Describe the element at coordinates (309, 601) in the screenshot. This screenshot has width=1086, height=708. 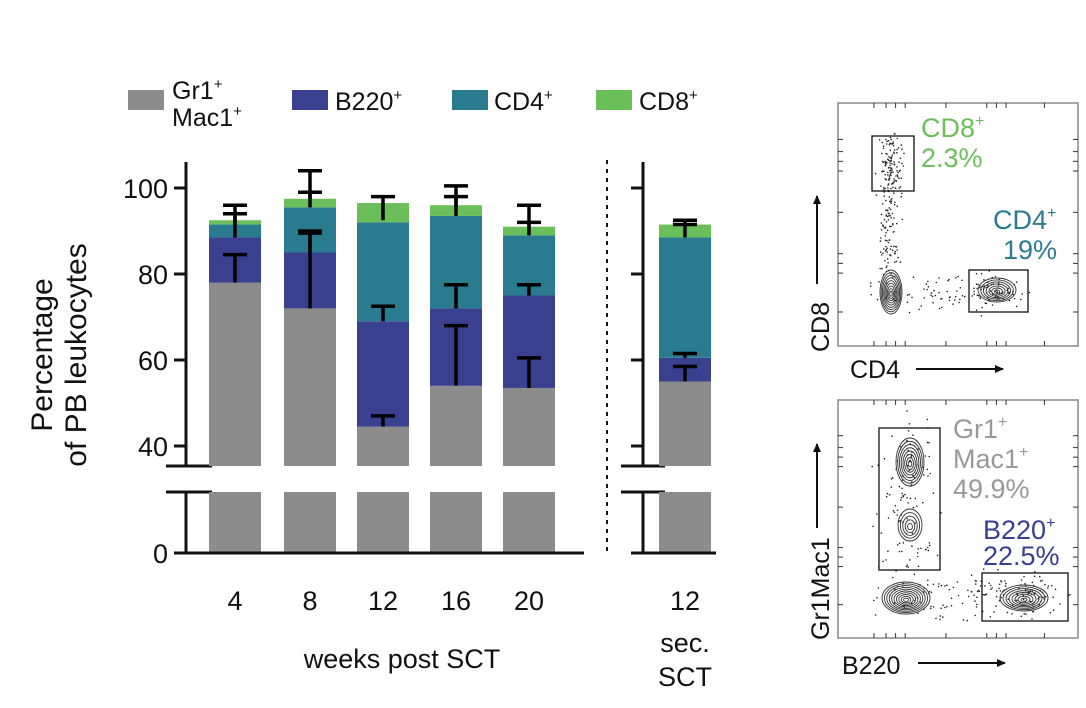
I see `x-tick-label: 8` at that location.